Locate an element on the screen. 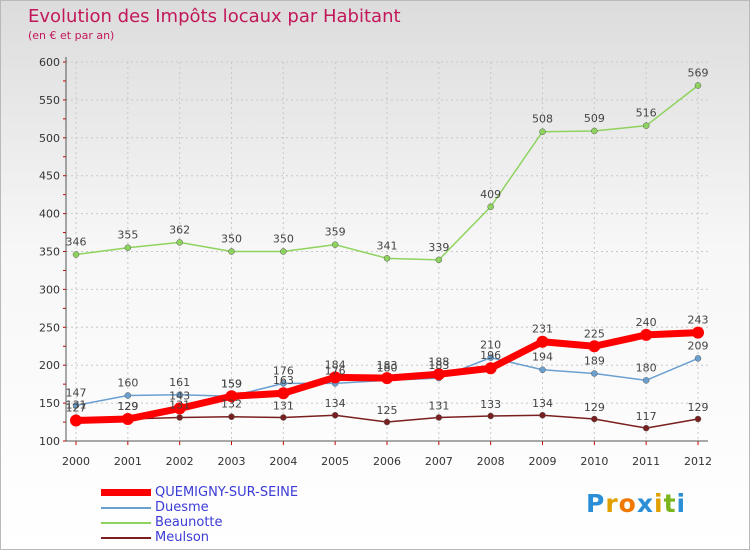 The height and width of the screenshot is (550, 750). y-tick-label: 200 is located at coordinates (49, 365).